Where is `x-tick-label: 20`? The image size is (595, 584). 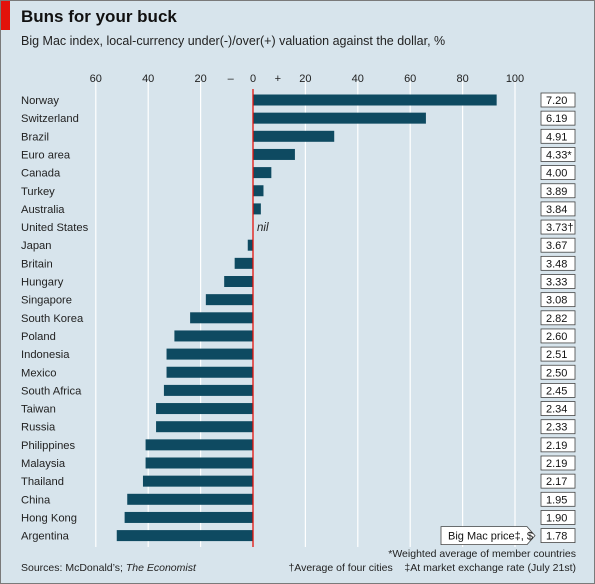
x-tick-label: 20 is located at coordinates (305, 79).